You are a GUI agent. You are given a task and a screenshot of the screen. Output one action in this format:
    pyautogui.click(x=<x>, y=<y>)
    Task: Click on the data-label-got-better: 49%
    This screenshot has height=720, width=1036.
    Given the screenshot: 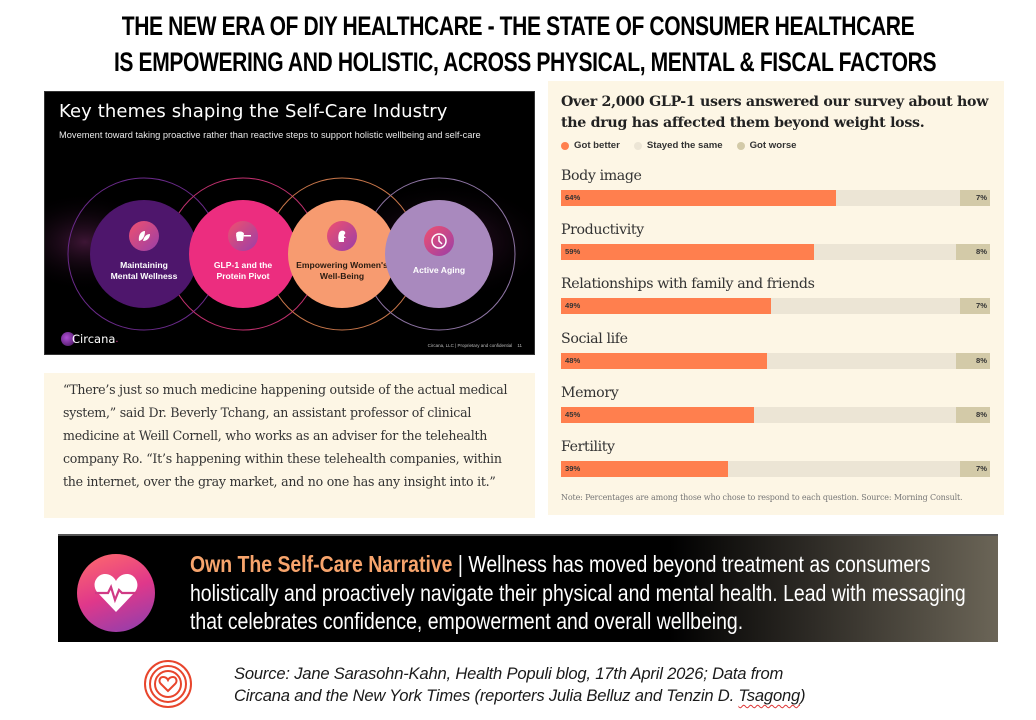 What is the action you would take?
    pyautogui.click(x=573, y=306)
    